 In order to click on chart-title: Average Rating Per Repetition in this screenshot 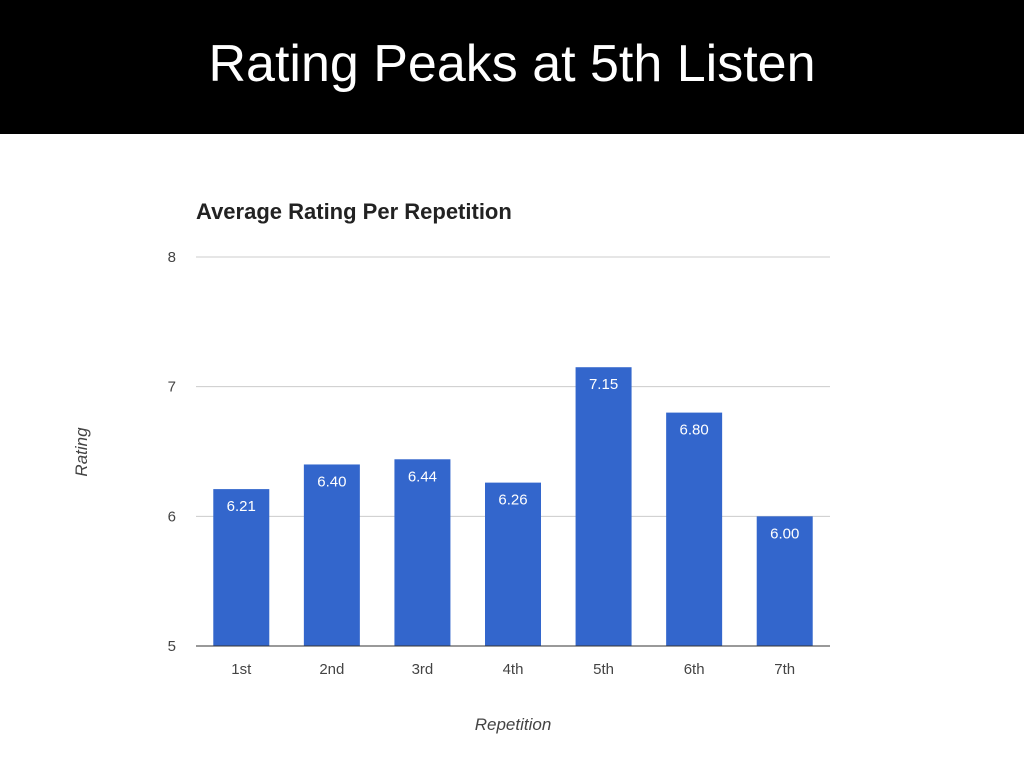, I will do `click(354, 211)`.